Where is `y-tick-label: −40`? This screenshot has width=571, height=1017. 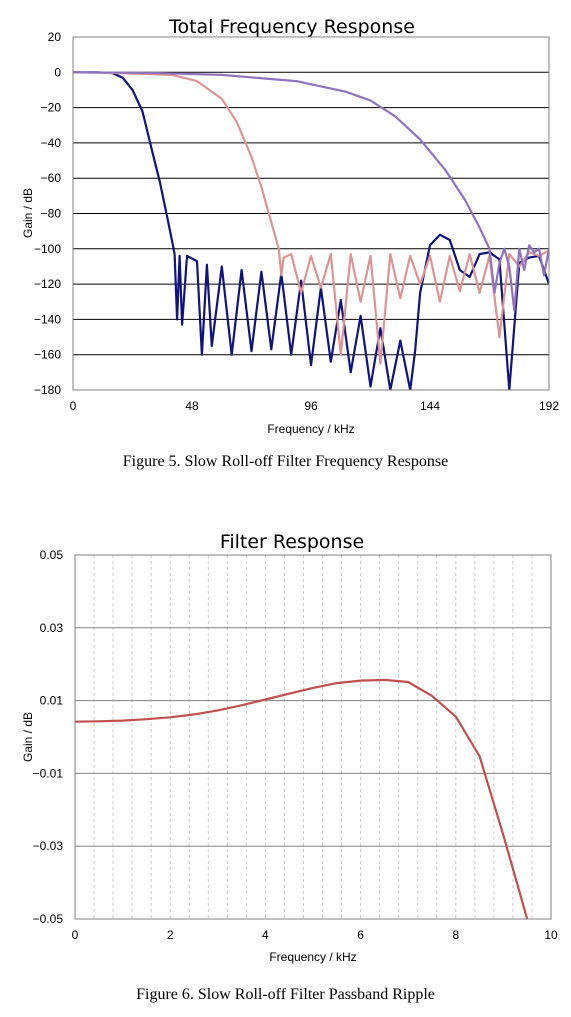
y-tick-label: −40 is located at coordinates (51, 143).